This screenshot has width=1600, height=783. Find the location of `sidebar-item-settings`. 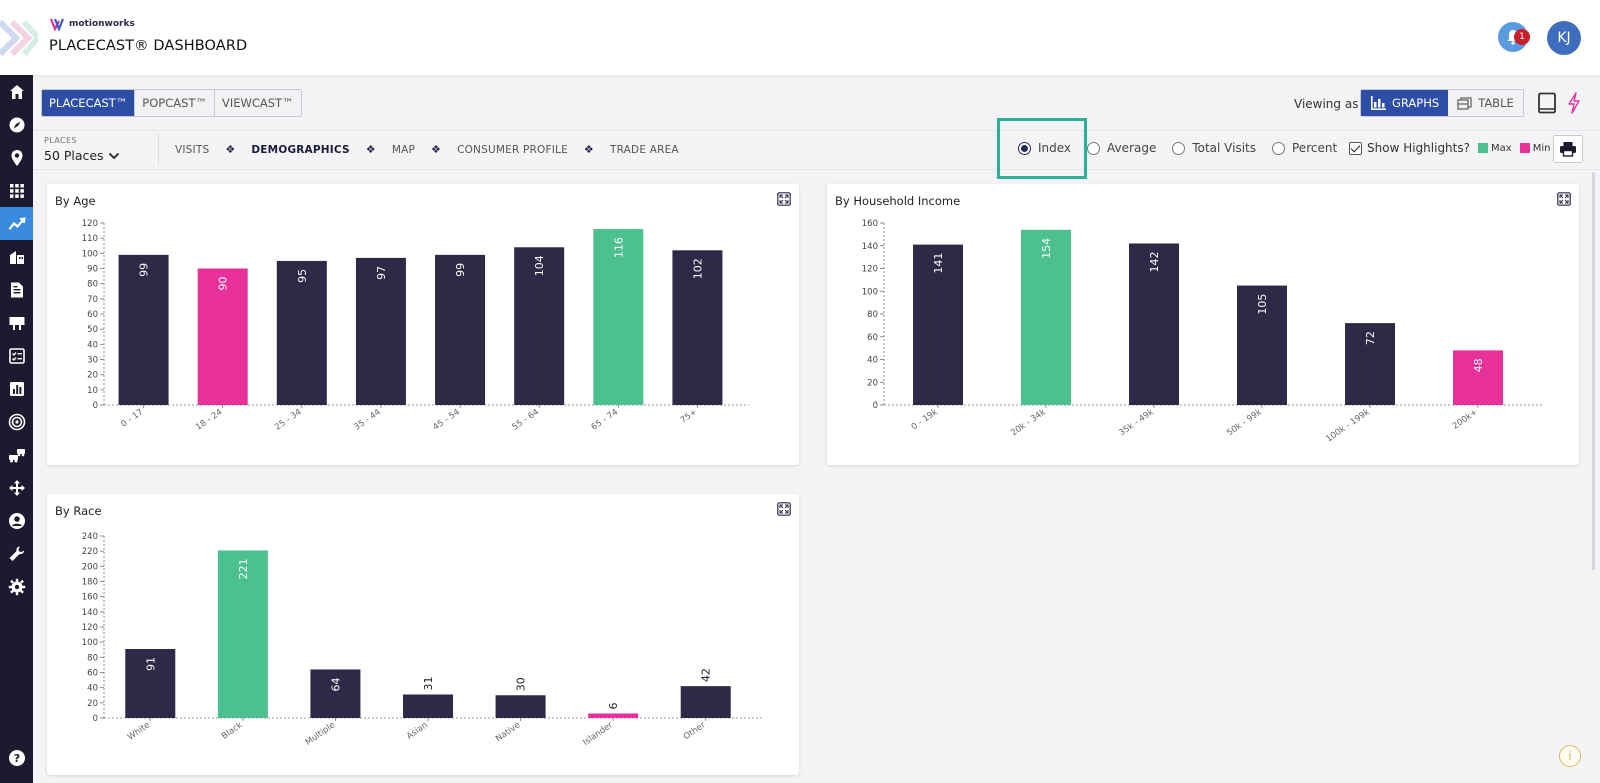

sidebar-item-settings is located at coordinates (16, 586).